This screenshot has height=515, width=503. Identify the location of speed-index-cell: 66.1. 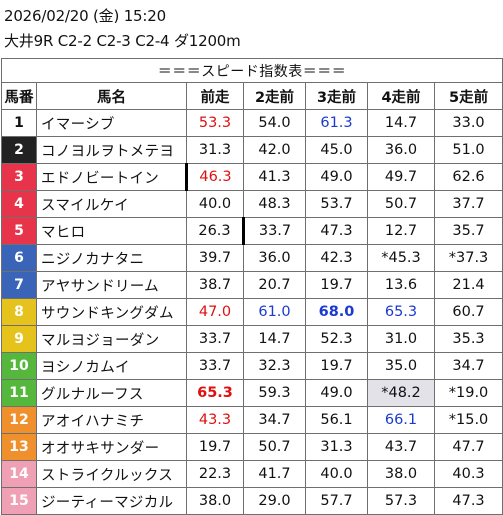
(401, 420).